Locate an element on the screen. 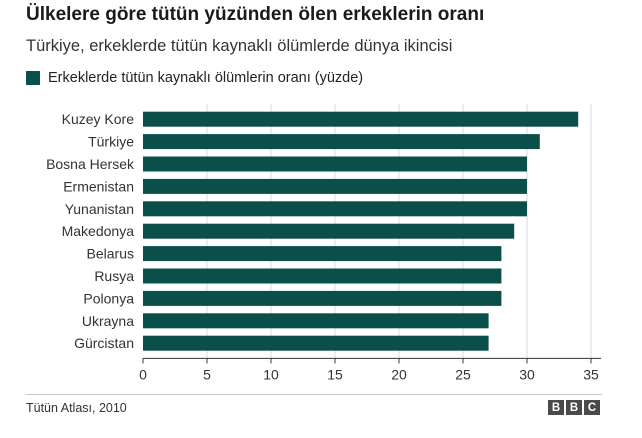 This screenshot has height=438, width=642. category-label: Makedonya is located at coordinates (98, 231).